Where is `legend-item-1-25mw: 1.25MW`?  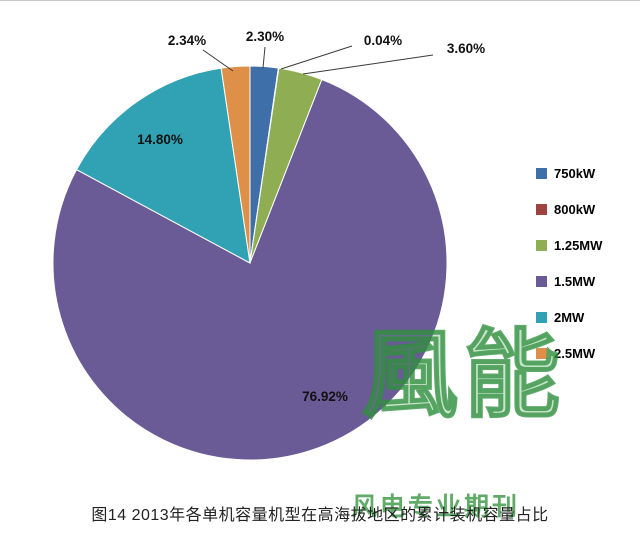 legend-item-1-25mw: 1.25MW is located at coordinates (569, 245).